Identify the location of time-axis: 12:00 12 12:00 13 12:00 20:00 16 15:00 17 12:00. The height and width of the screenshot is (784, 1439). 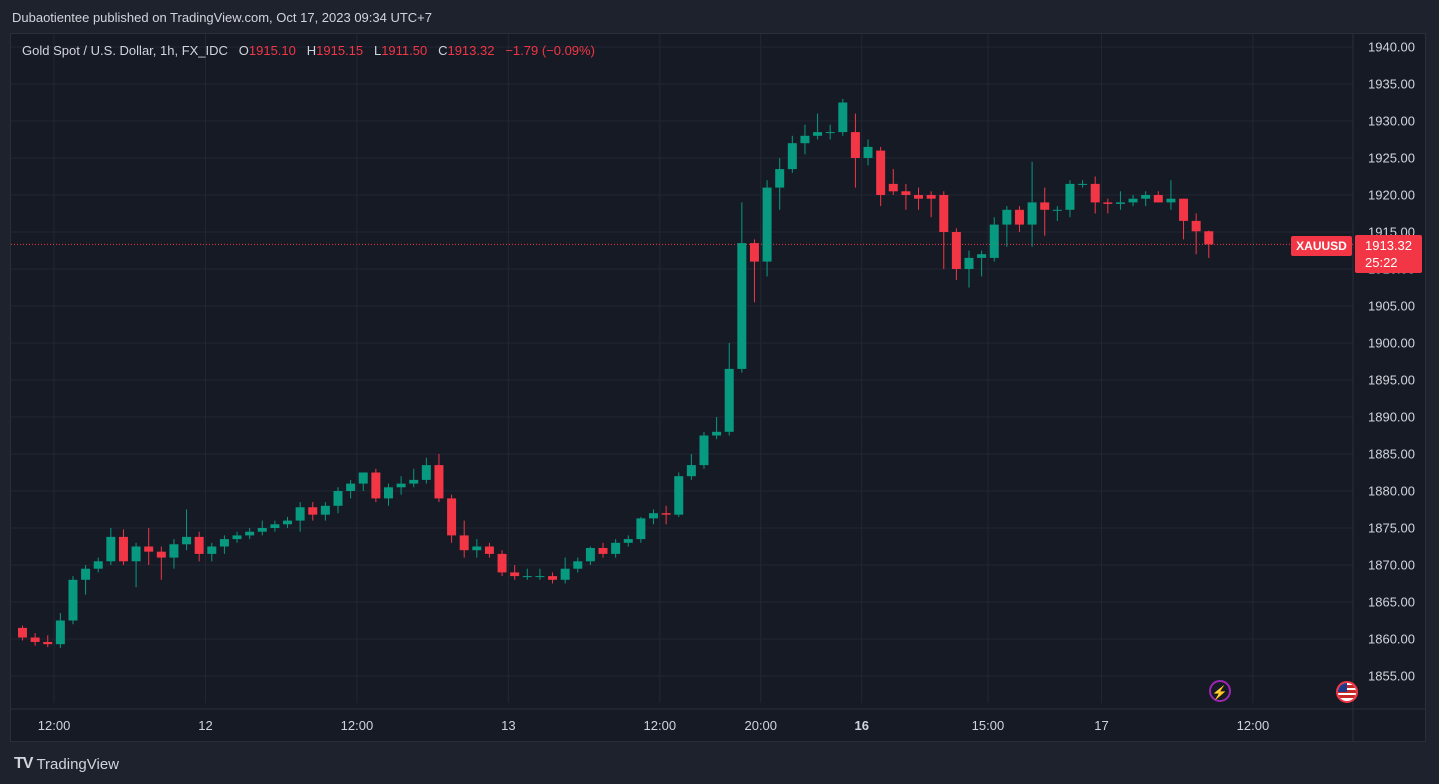
(653, 725).